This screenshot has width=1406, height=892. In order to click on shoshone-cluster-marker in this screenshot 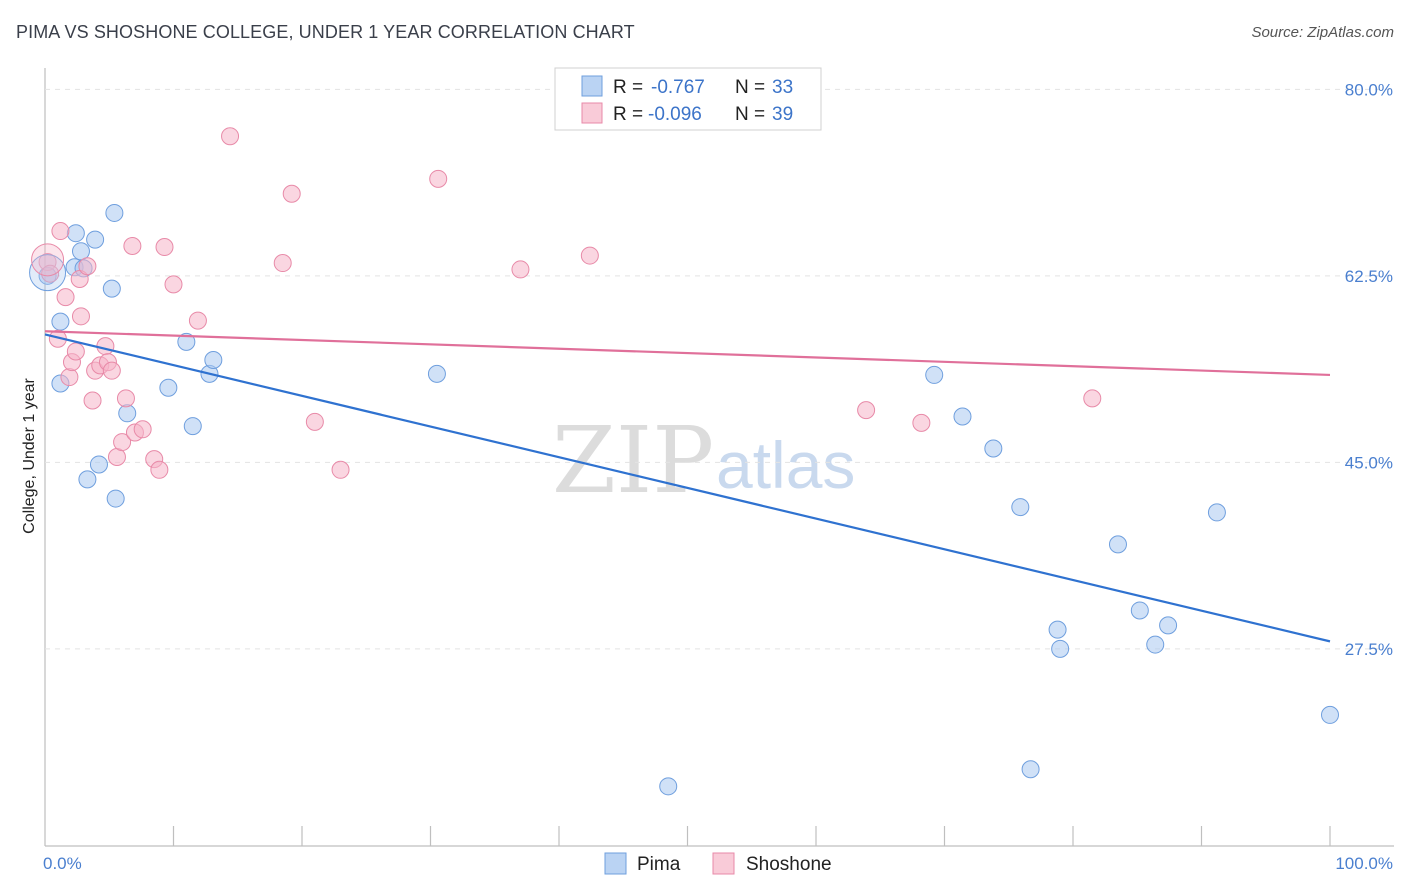, I will do `click(48, 260)`.